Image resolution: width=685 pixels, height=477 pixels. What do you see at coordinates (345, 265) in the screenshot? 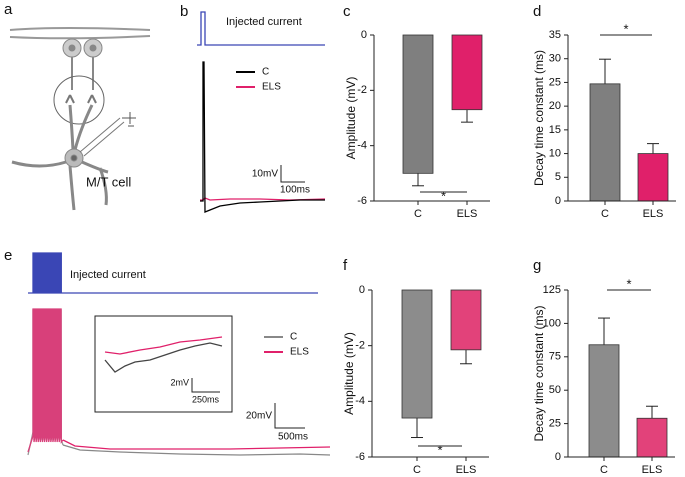
I see `panel-label: f` at bounding box center [345, 265].